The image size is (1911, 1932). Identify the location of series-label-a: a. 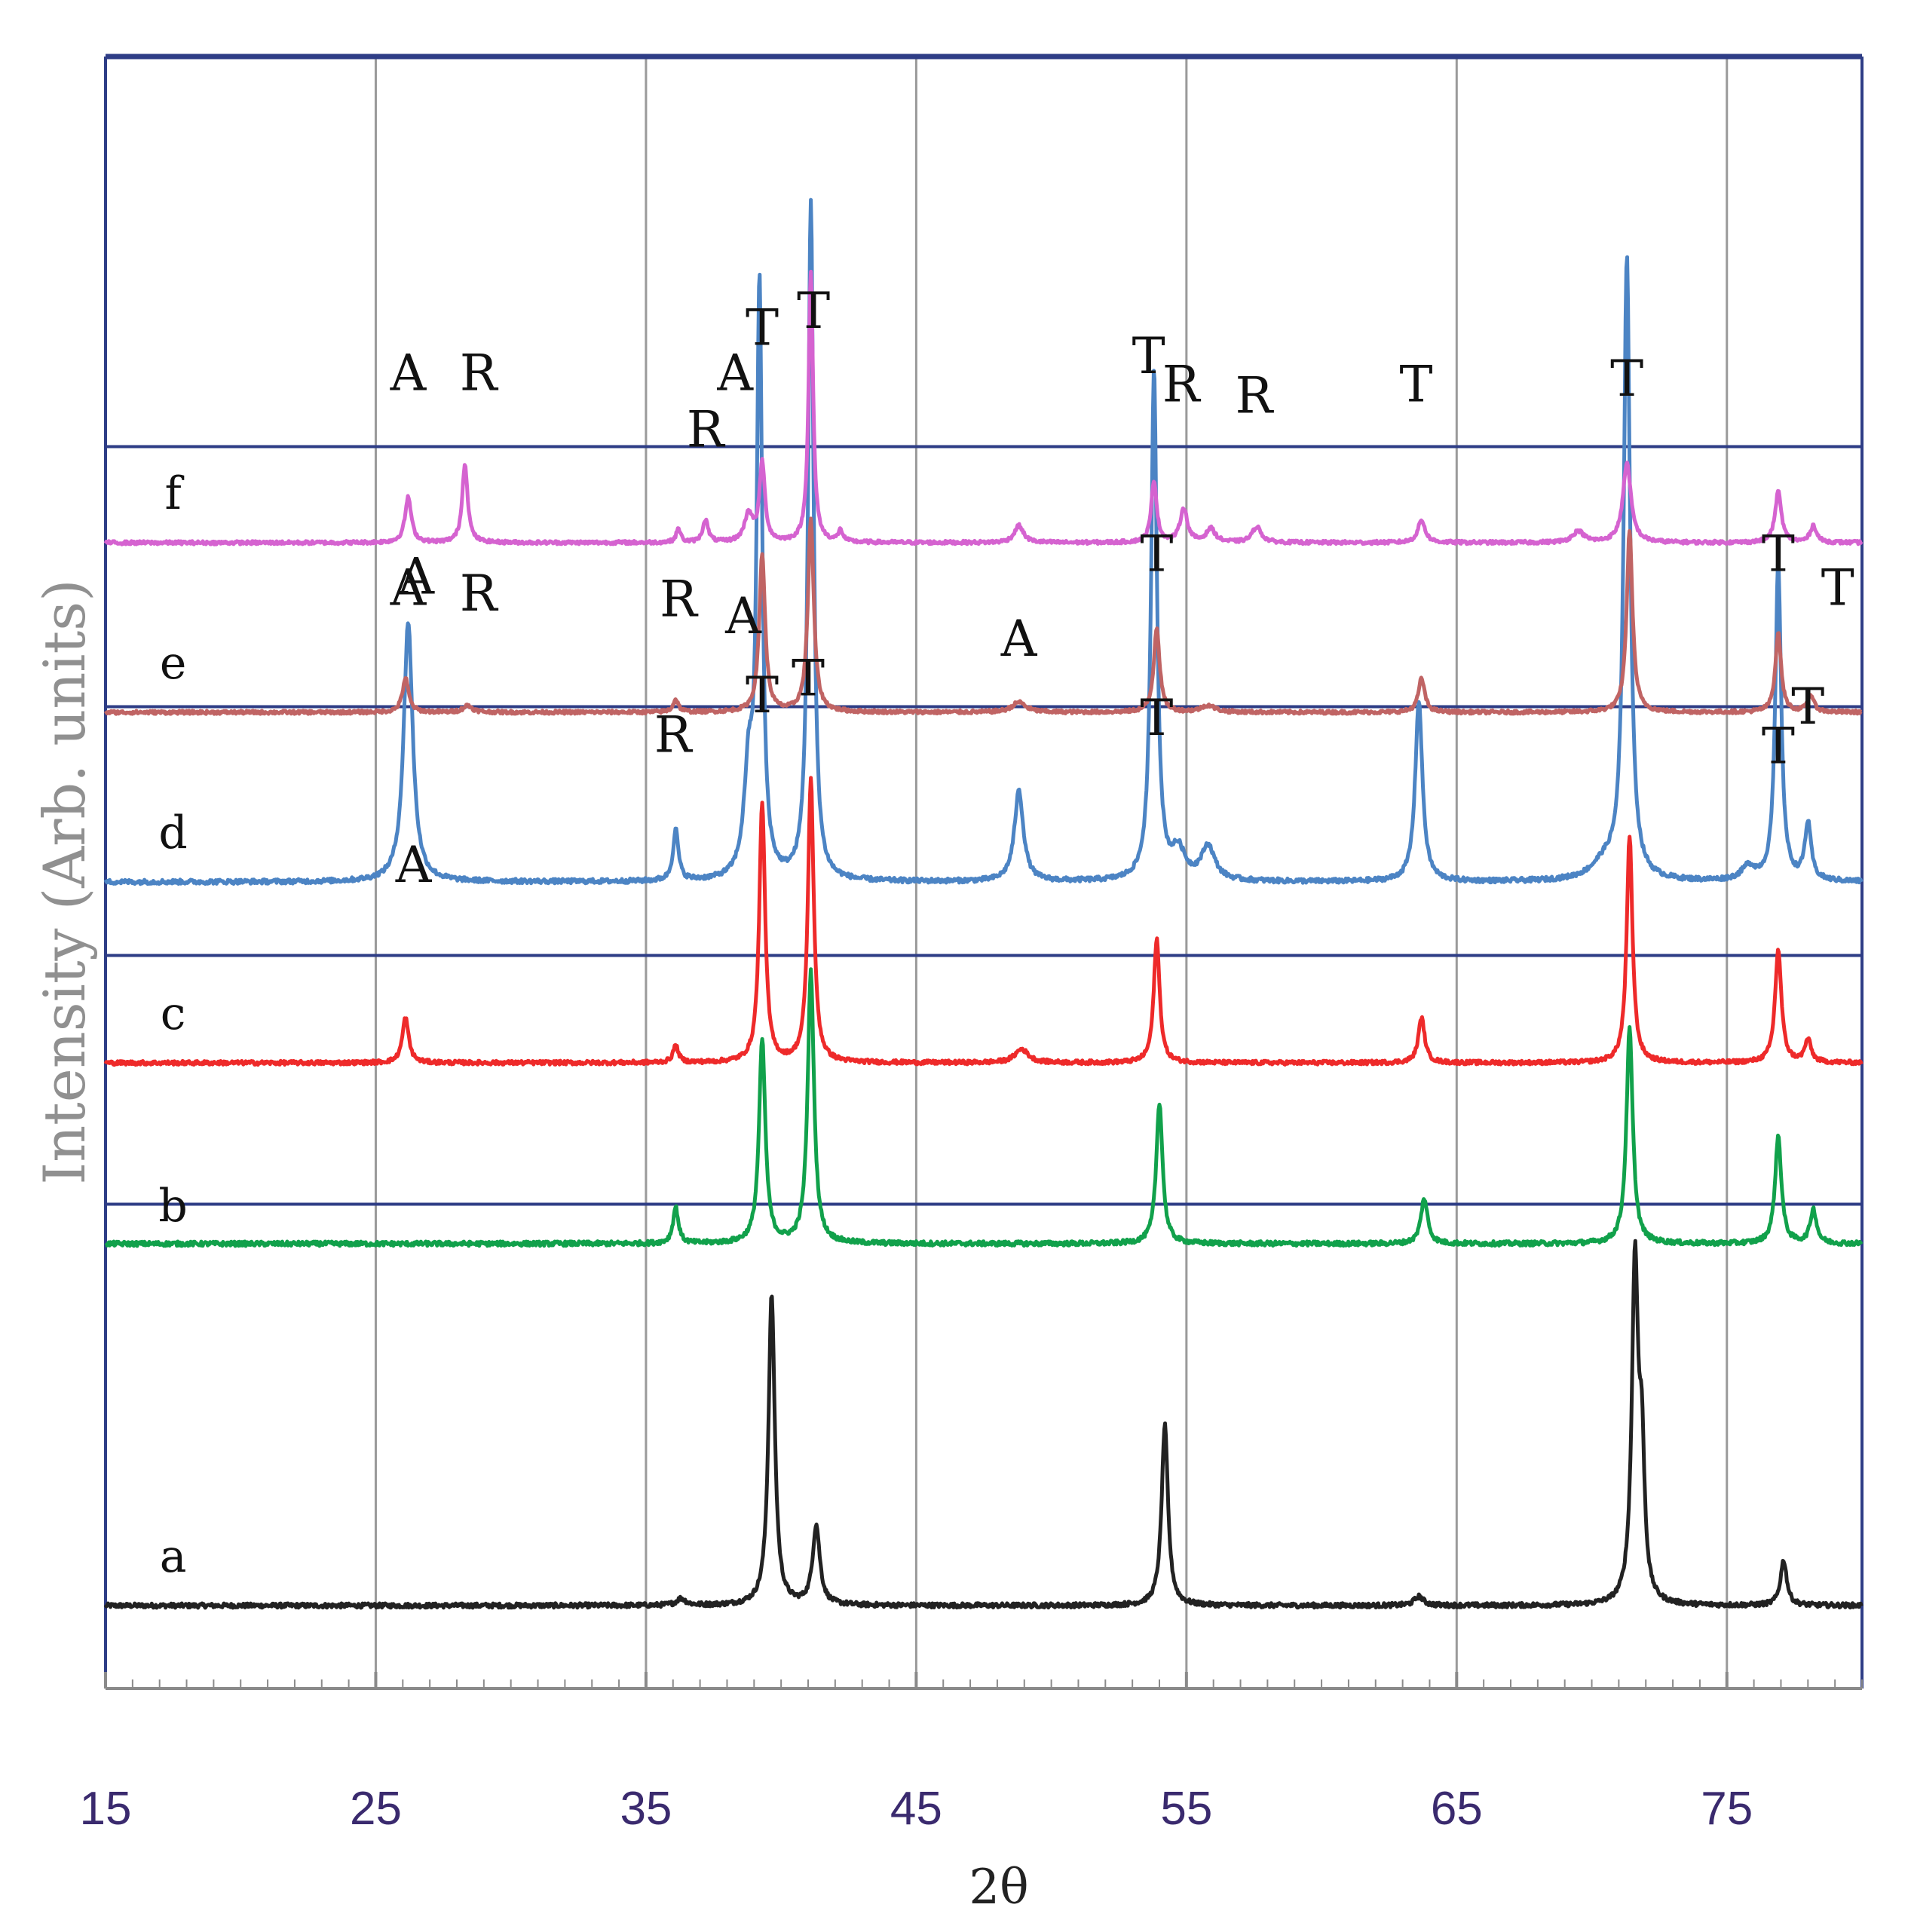
(173, 1556).